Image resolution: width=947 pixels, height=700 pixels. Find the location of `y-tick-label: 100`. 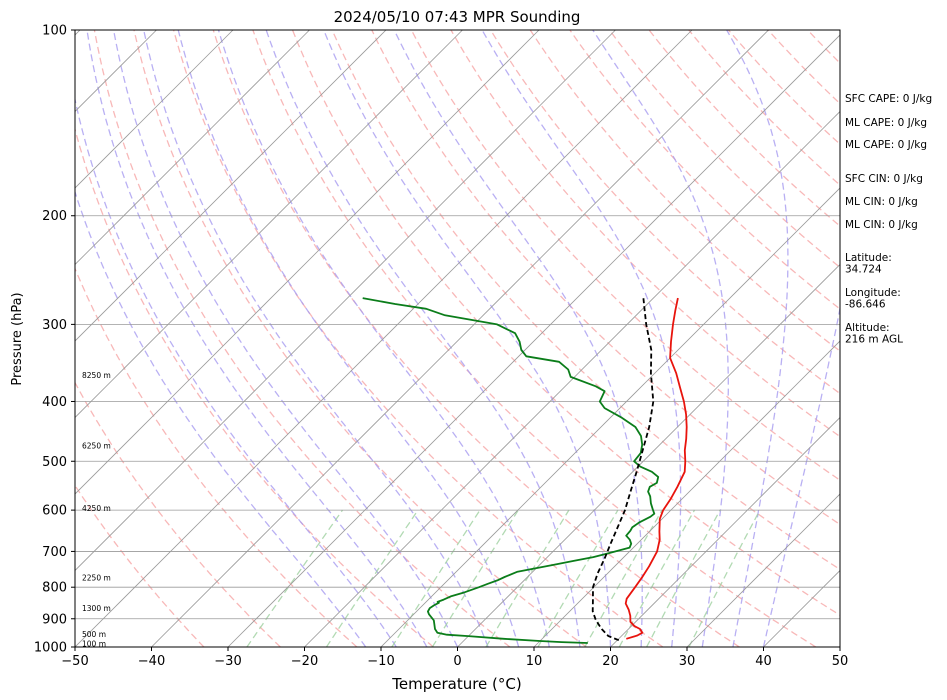

y-tick-label: 100 is located at coordinates (54, 31).